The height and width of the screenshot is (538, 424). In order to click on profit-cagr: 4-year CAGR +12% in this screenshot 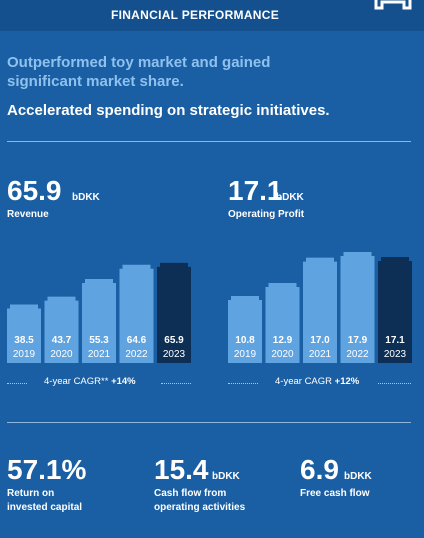, I will do `click(317, 381)`.